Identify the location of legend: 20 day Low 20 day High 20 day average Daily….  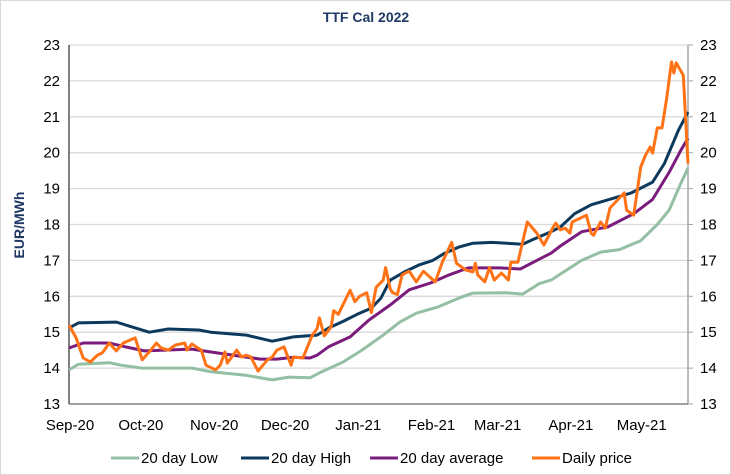
(371, 458).